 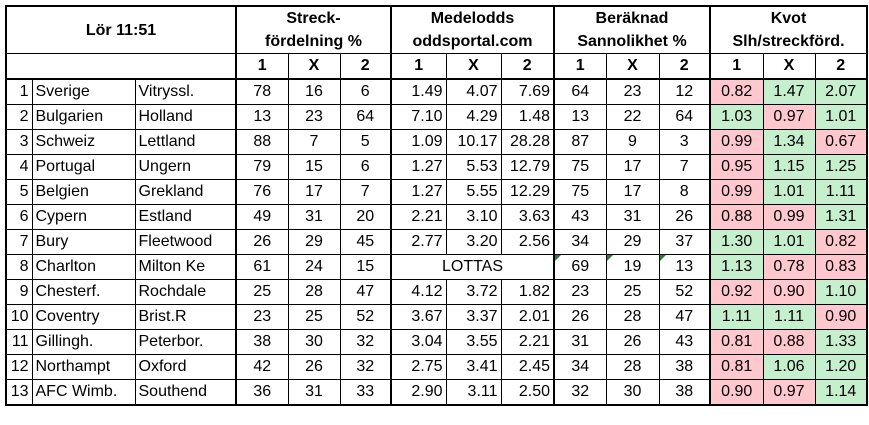 What do you see at coordinates (684, 167) in the screenshot?
I see `sannolikhet-2: 7` at bounding box center [684, 167].